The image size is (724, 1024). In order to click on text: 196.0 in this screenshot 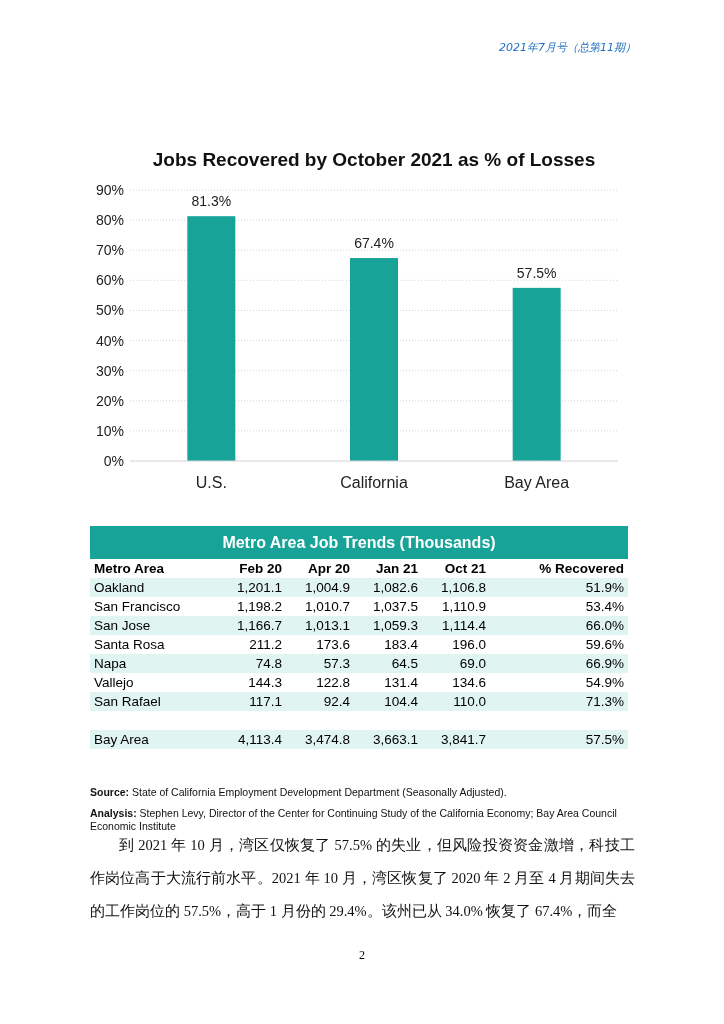, I will do `click(469, 644)`.